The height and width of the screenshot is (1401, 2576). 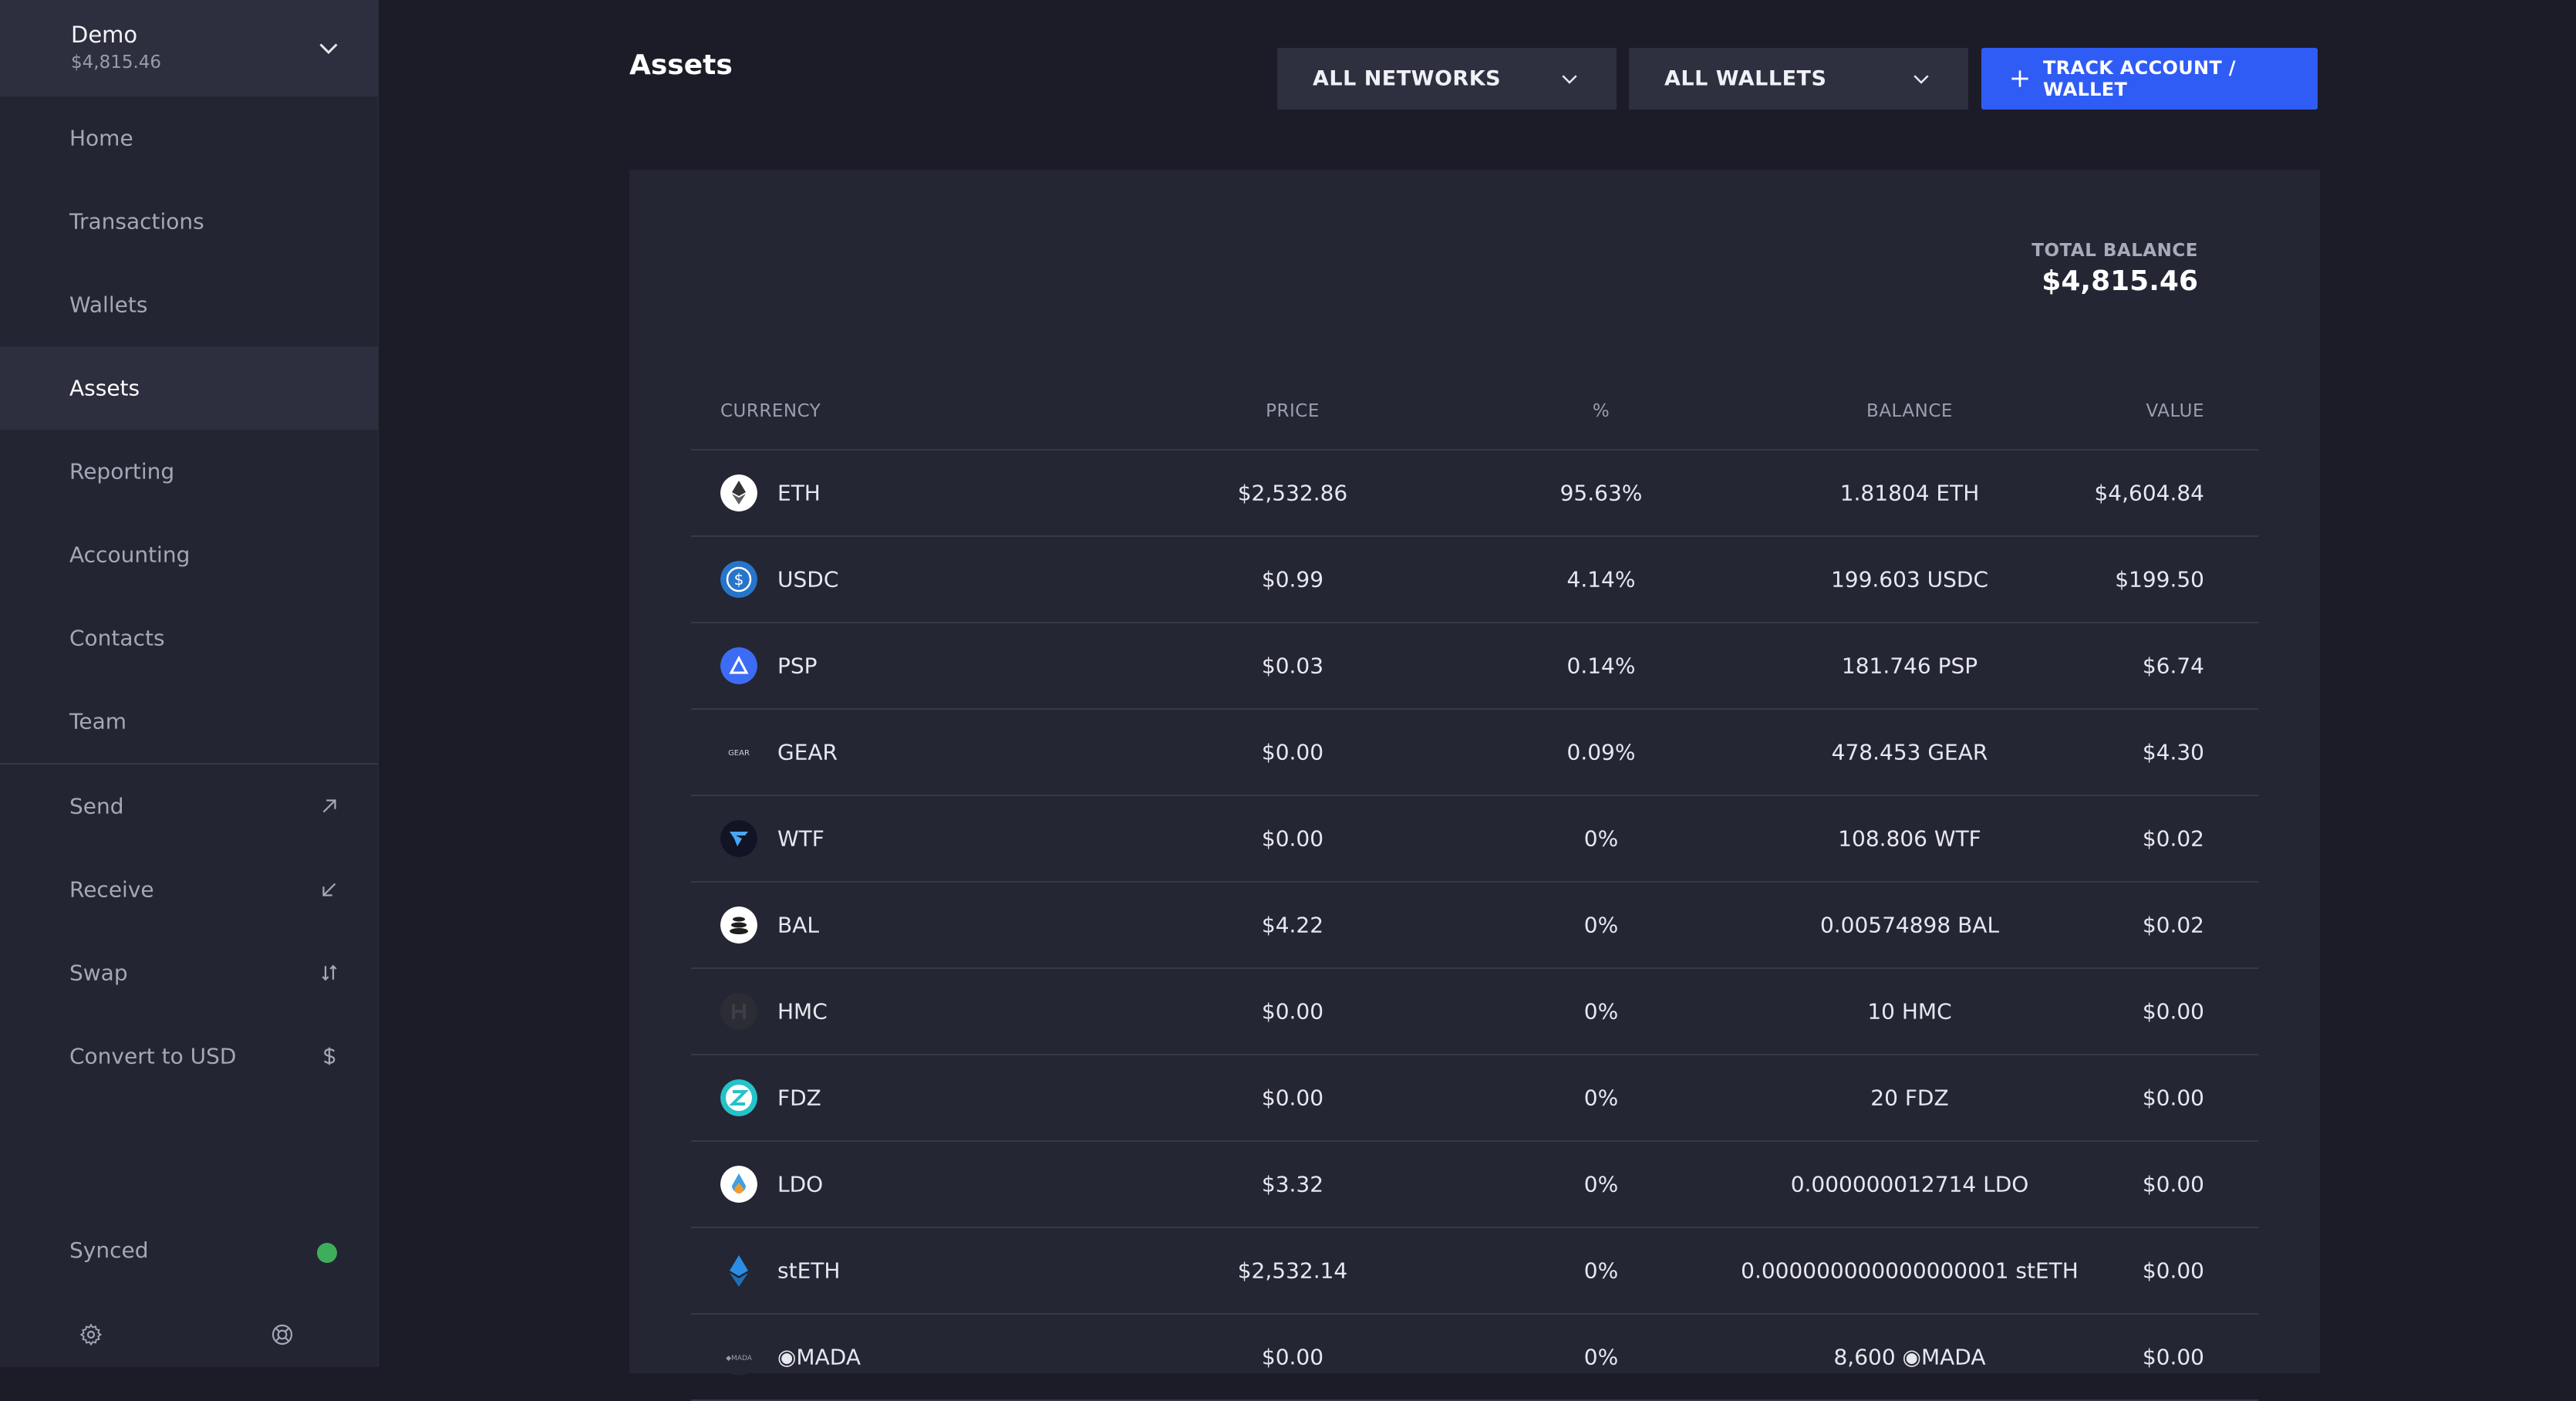 I want to click on network-filter-value: ALL NETWORKS, so click(x=1407, y=78).